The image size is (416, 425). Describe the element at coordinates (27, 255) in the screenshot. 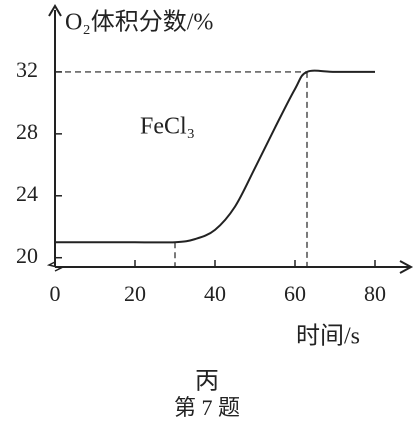

I see `y-tick-label: 20` at that location.